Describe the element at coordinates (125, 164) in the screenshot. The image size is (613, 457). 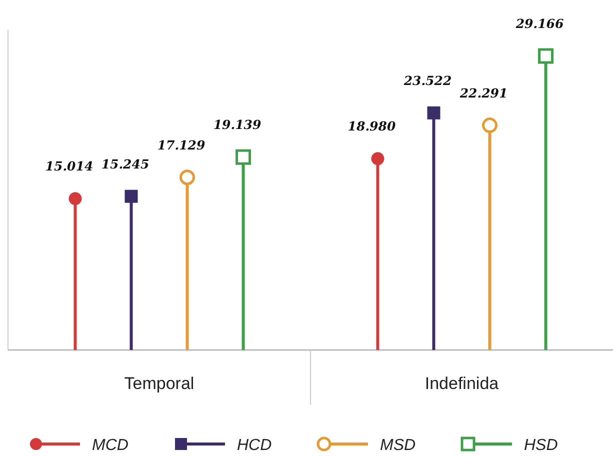
I see `data-label: 15.245` at that location.